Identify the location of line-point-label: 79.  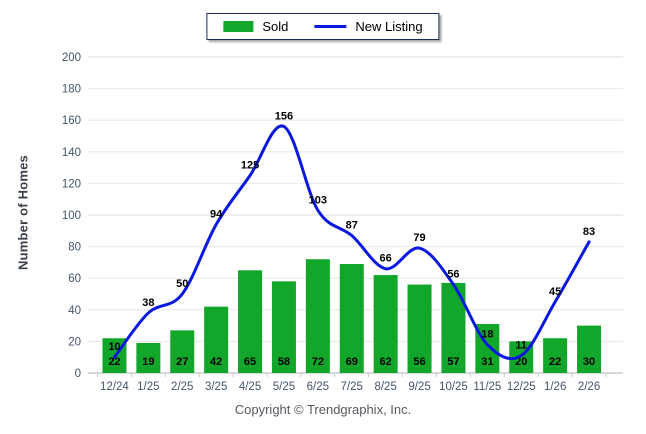
(419, 238).